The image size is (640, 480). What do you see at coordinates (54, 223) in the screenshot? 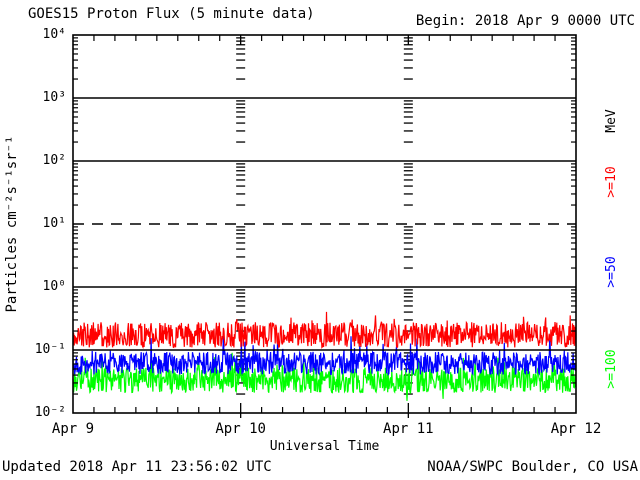
I see `y-tick-label: 10¹` at bounding box center [54, 223].